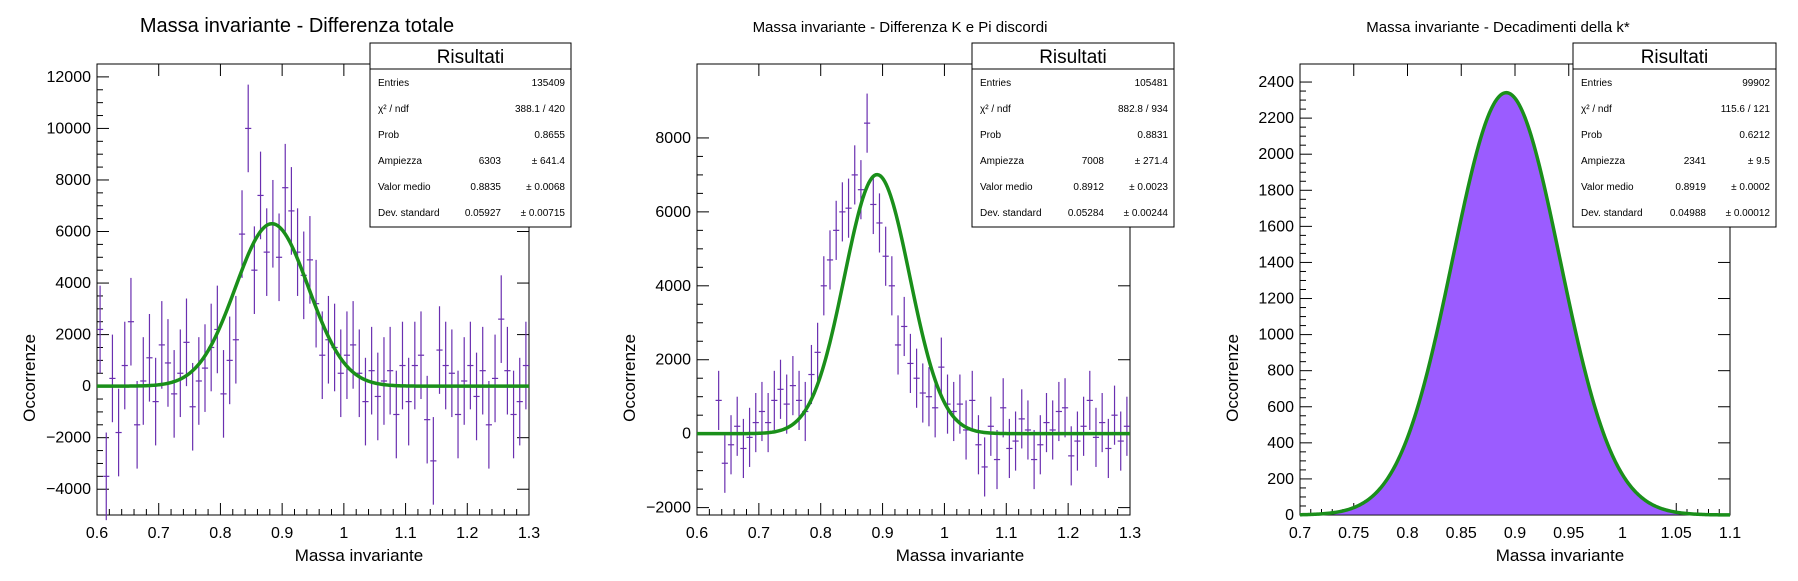 This screenshot has height=581, width=1798. What do you see at coordinates (1152, 161) in the screenshot?
I see `stats-error: ± 271.4` at bounding box center [1152, 161].